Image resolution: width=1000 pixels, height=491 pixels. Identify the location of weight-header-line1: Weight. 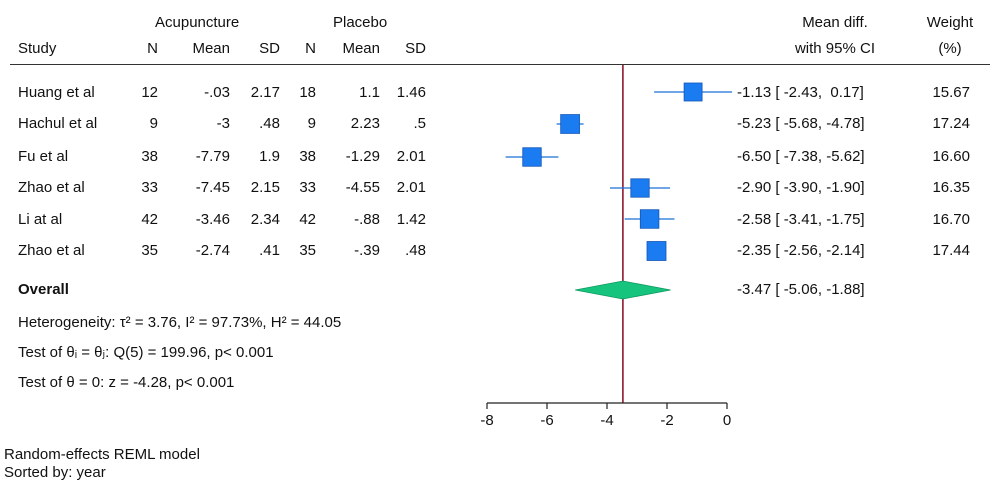
(950, 22).